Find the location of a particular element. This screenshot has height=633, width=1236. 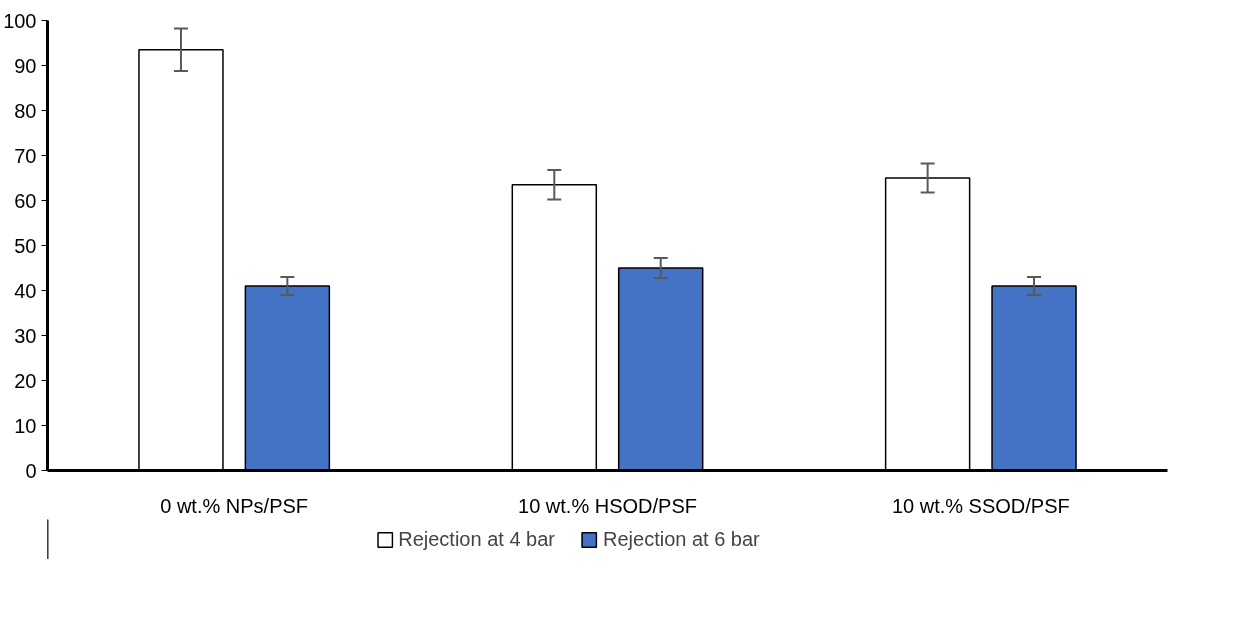

legend-label: Rejection at 6 bar is located at coordinates (681, 539).